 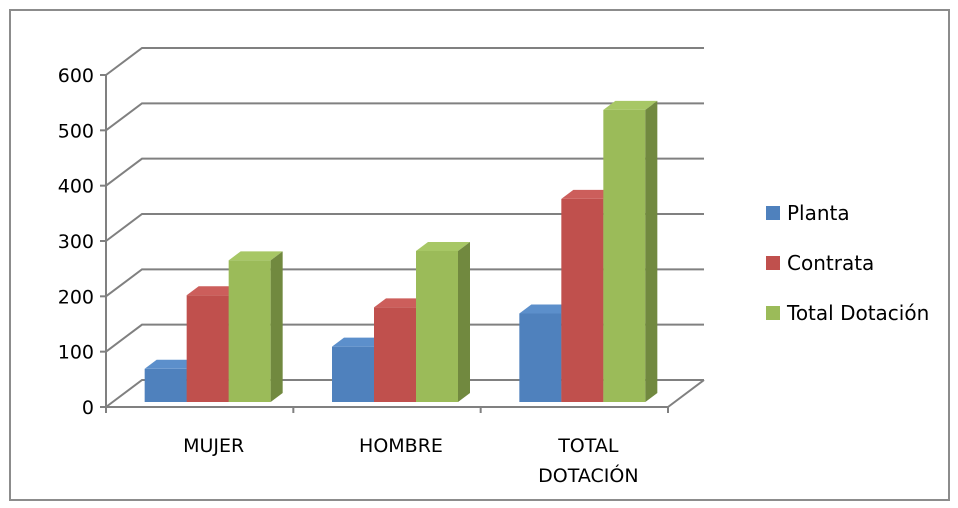 I want to click on y-tick-label: 0, so click(x=88, y=408).